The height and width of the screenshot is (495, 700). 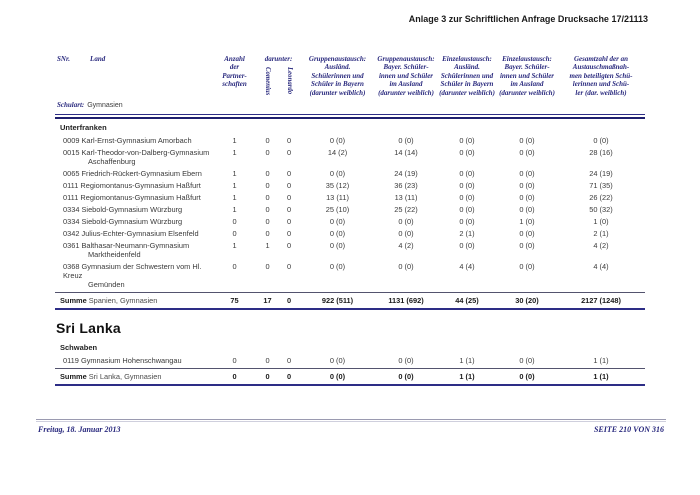 I want to click on summe-gesamt: 1 (1), so click(x=601, y=376).